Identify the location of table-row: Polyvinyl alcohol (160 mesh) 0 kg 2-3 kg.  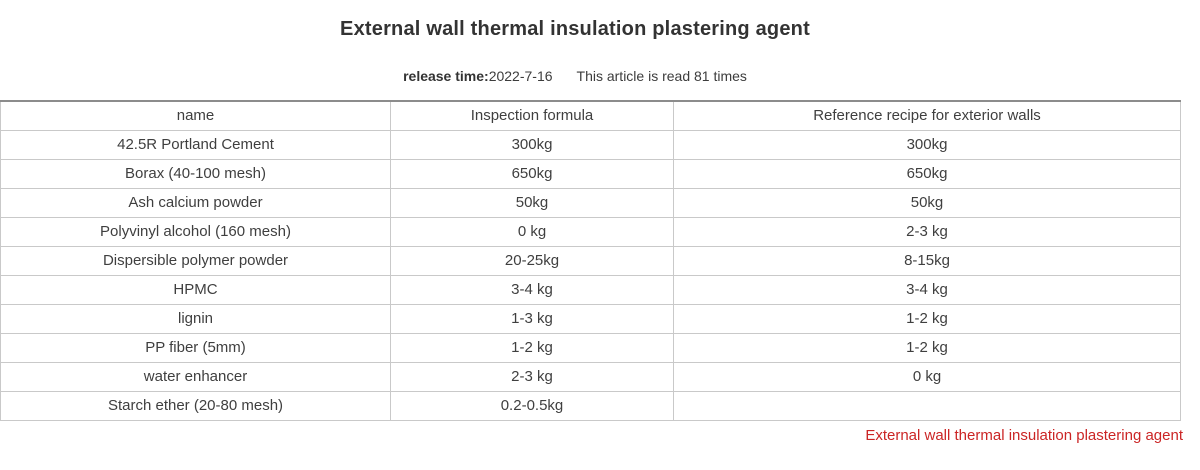
(590, 231).